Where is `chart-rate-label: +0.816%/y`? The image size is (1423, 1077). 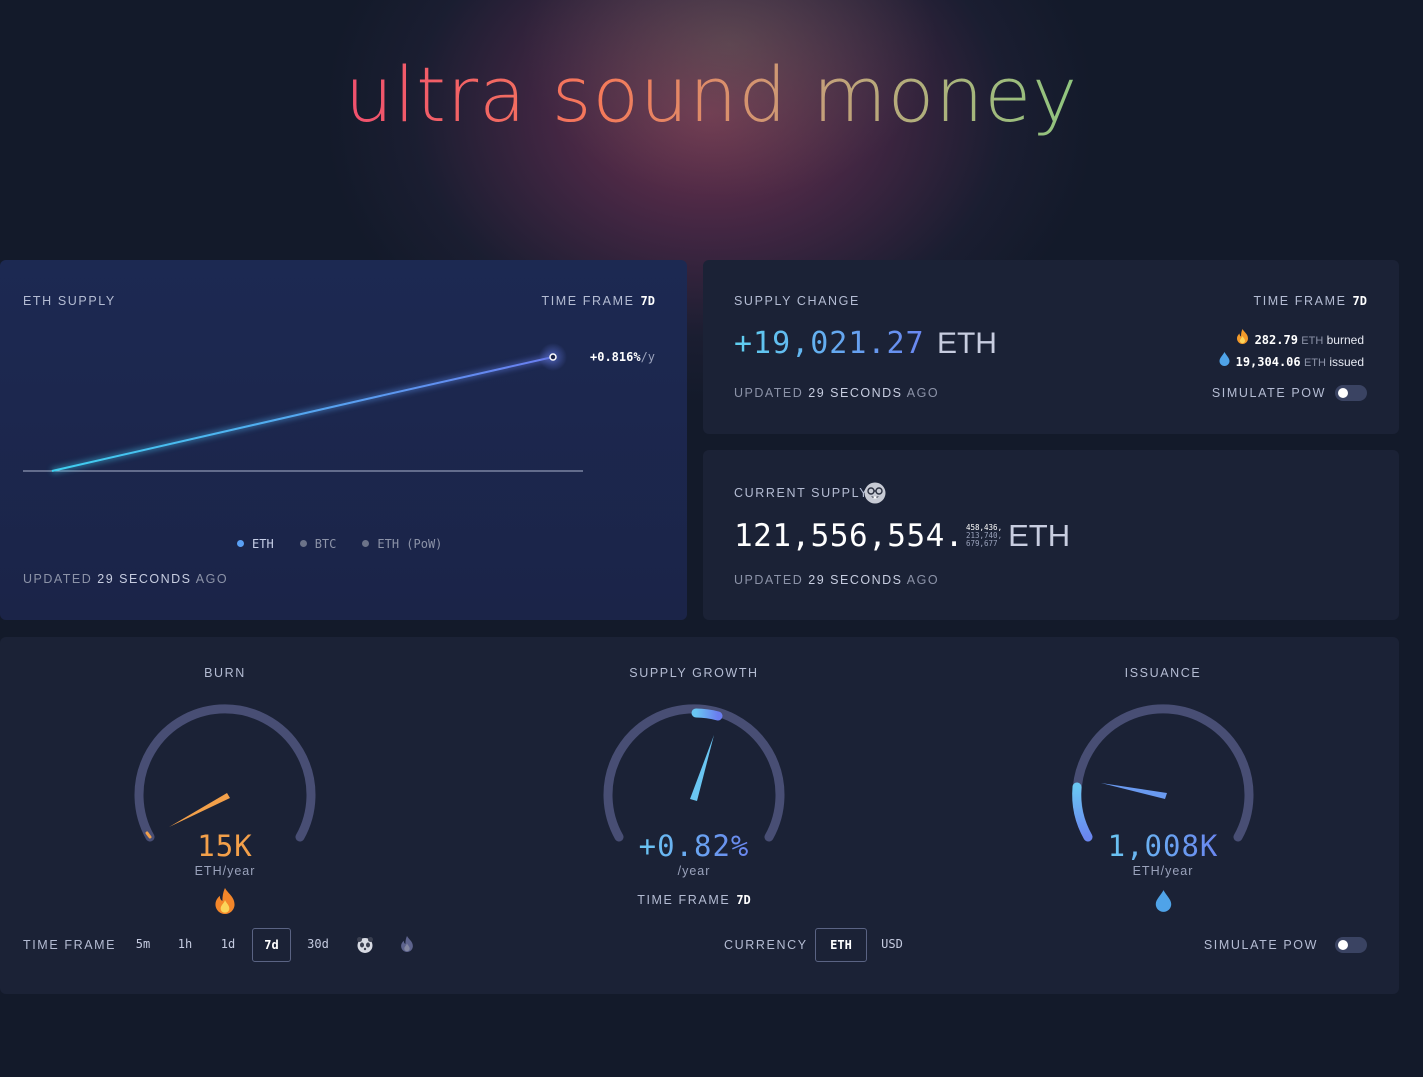
chart-rate-label: +0.816%/y is located at coordinates (622, 357).